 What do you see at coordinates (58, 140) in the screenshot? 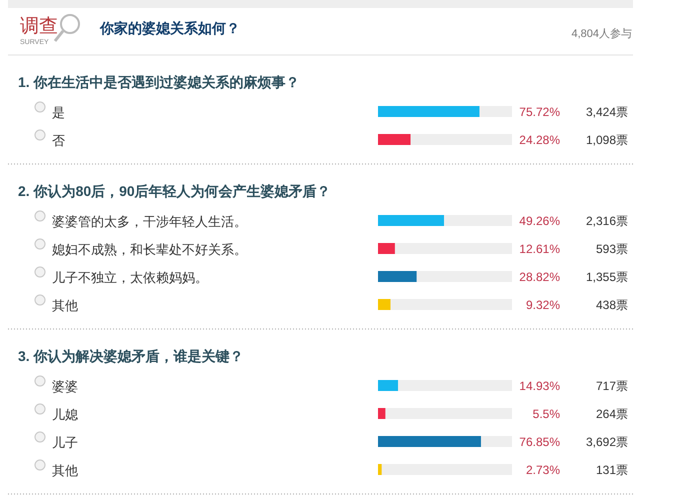
I see `y-tick-label: 否` at bounding box center [58, 140].